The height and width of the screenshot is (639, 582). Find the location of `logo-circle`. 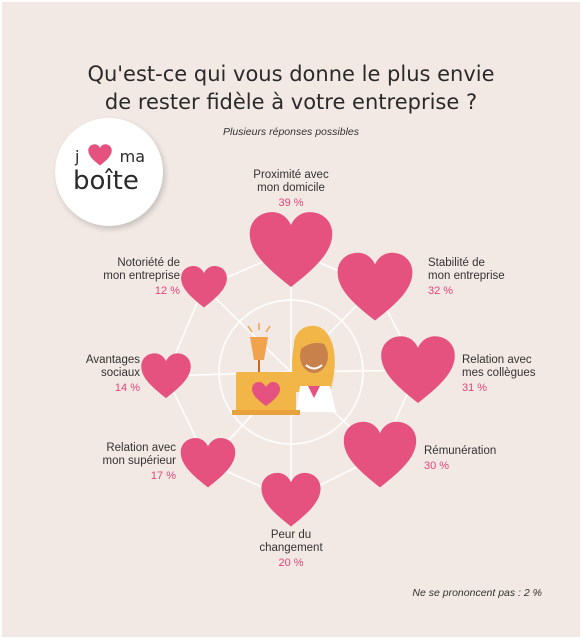

logo-circle is located at coordinates (109, 172).